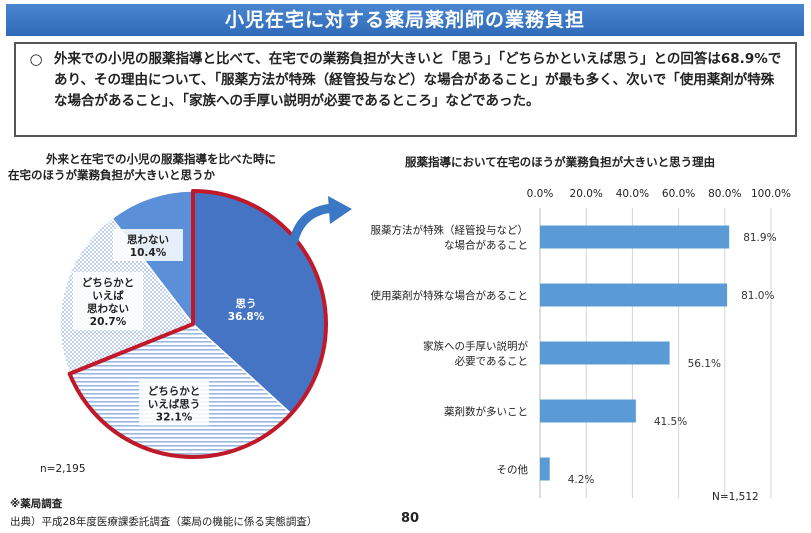  I want to click on x-tick-label: 20.0%, so click(586, 194).